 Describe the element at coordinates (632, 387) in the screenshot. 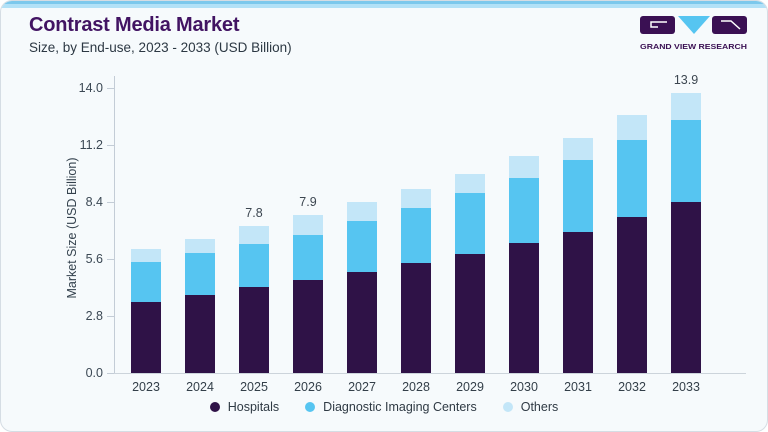

I see `x-tick-label-2032: 2032` at that location.